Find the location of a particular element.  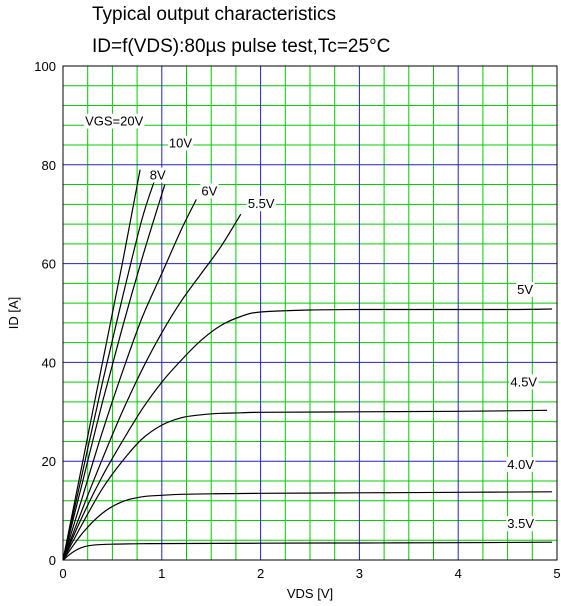

x-tick-label: 2 is located at coordinates (260, 573).